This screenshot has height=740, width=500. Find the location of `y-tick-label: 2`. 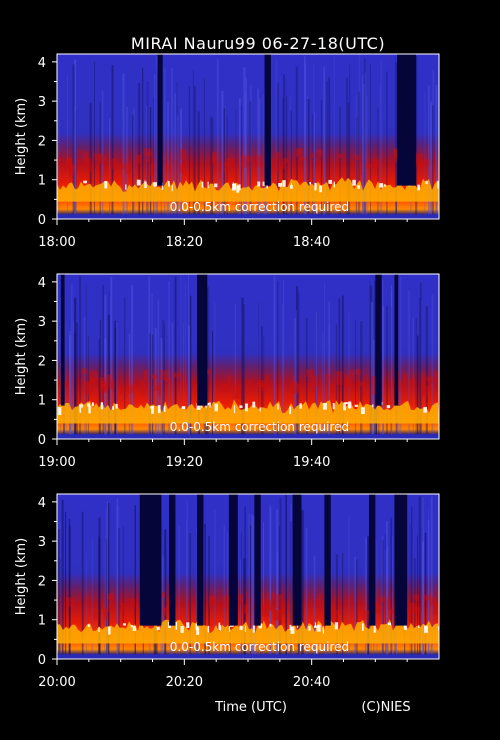

y-tick-label: 2 is located at coordinates (42, 141).